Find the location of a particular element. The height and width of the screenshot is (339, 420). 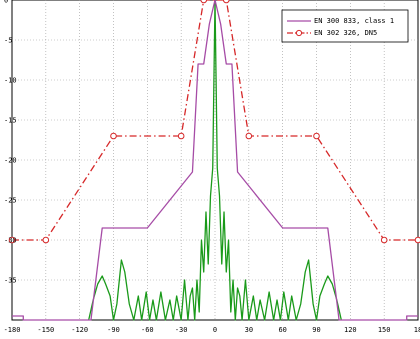

x-tick-label: 0 is located at coordinates (215, 330).